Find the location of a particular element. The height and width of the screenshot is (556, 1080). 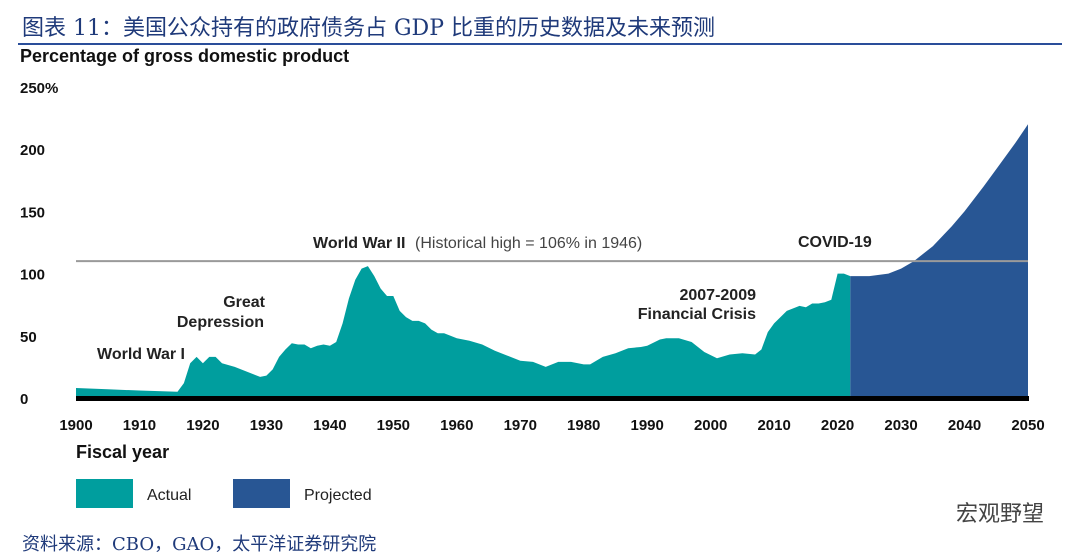

x-tick-label: 1920 is located at coordinates (202, 425).